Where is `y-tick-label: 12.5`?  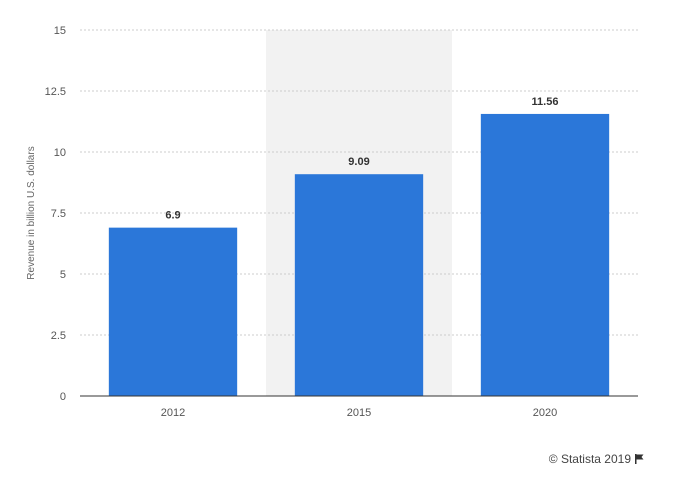 y-tick-label: 12.5 is located at coordinates (55, 92).